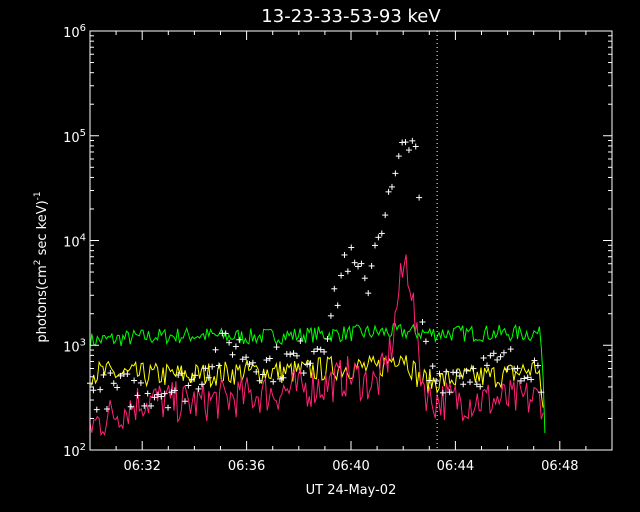 The image size is (640, 512). Describe the element at coordinates (559, 466) in the screenshot. I see `x-tick-label: 06:48` at that location.